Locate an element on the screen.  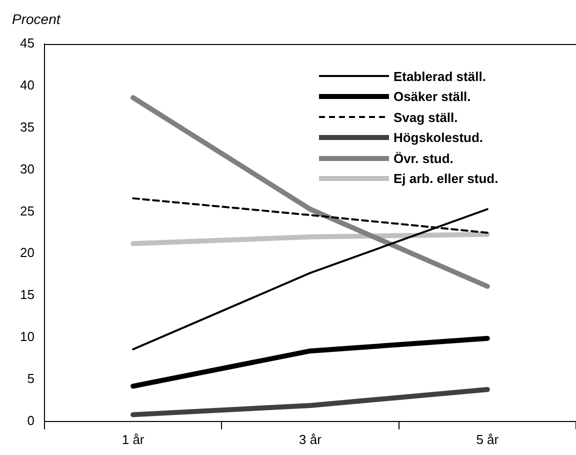
x-tick-label: 3 år is located at coordinates (310, 439).